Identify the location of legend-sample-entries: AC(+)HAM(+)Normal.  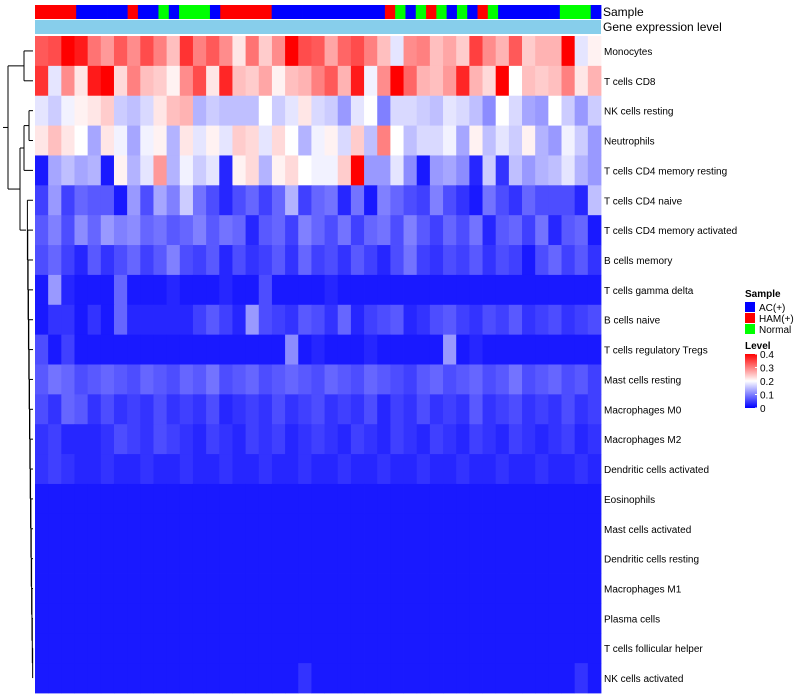
(769, 319).